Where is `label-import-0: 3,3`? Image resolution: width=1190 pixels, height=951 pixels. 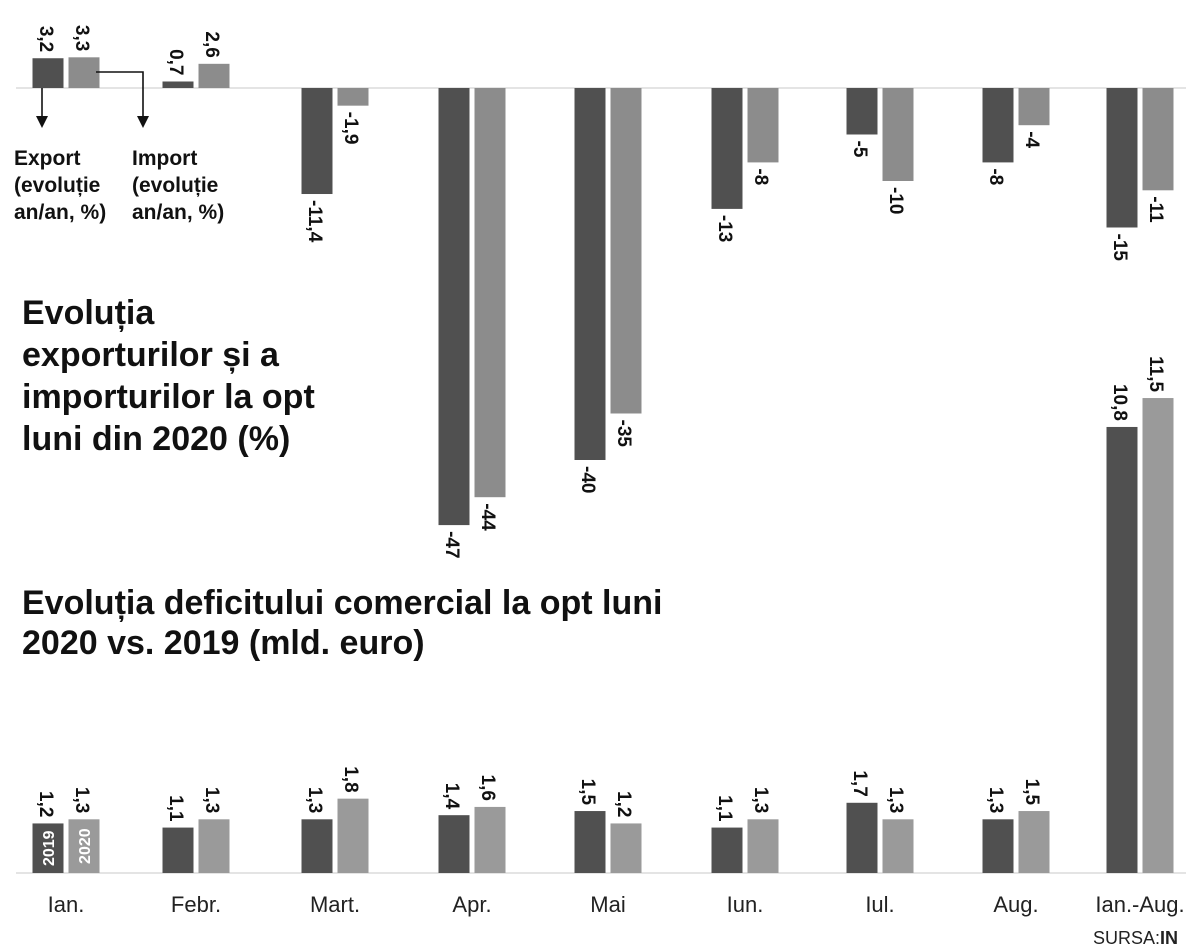
label-import-0: 3,3 is located at coordinates (81, 38).